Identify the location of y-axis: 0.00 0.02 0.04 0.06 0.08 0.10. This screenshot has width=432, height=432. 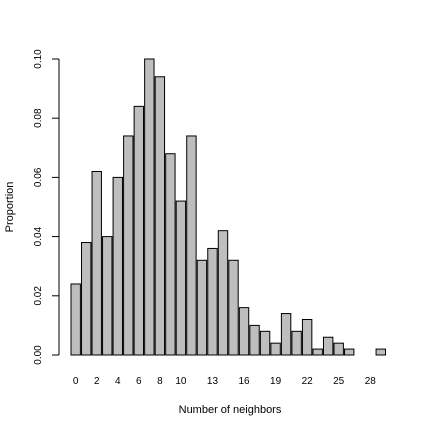
(46, 207).